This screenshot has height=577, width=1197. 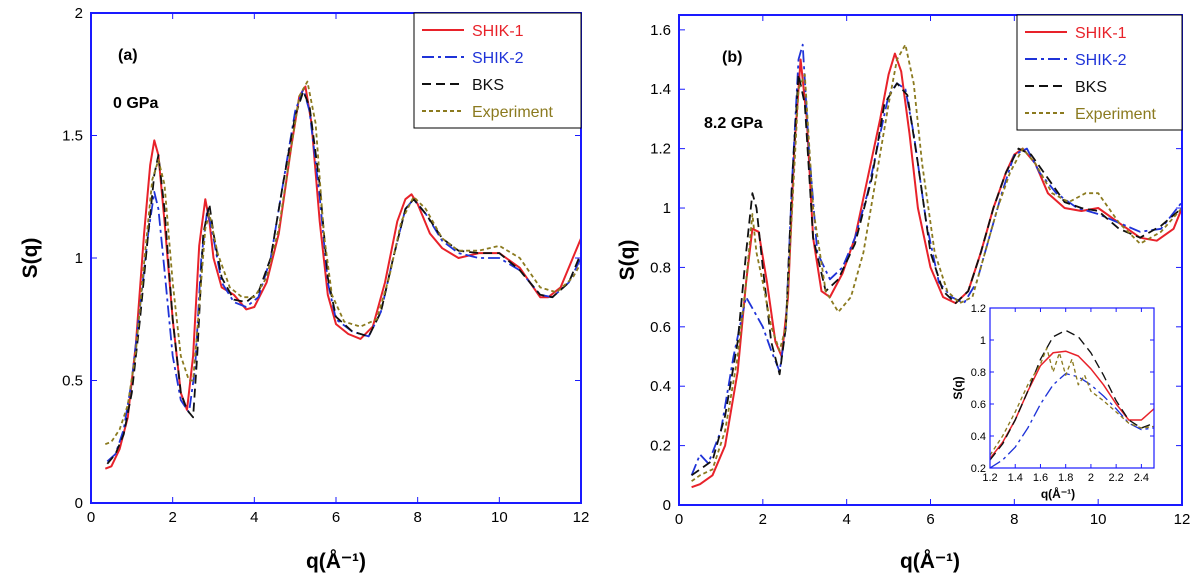 I want to click on panel-b-x-tick-label: 2, so click(x=763, y=519).